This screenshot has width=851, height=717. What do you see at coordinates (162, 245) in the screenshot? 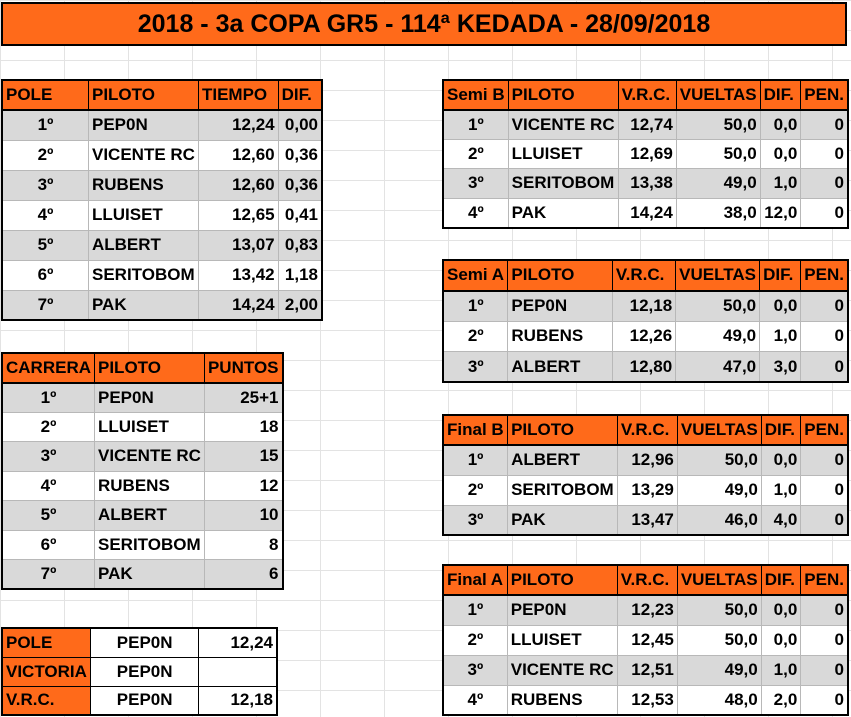
I see `table-row: 5º ALBERT 13,07 0,83` at bounding box center [162, 245].